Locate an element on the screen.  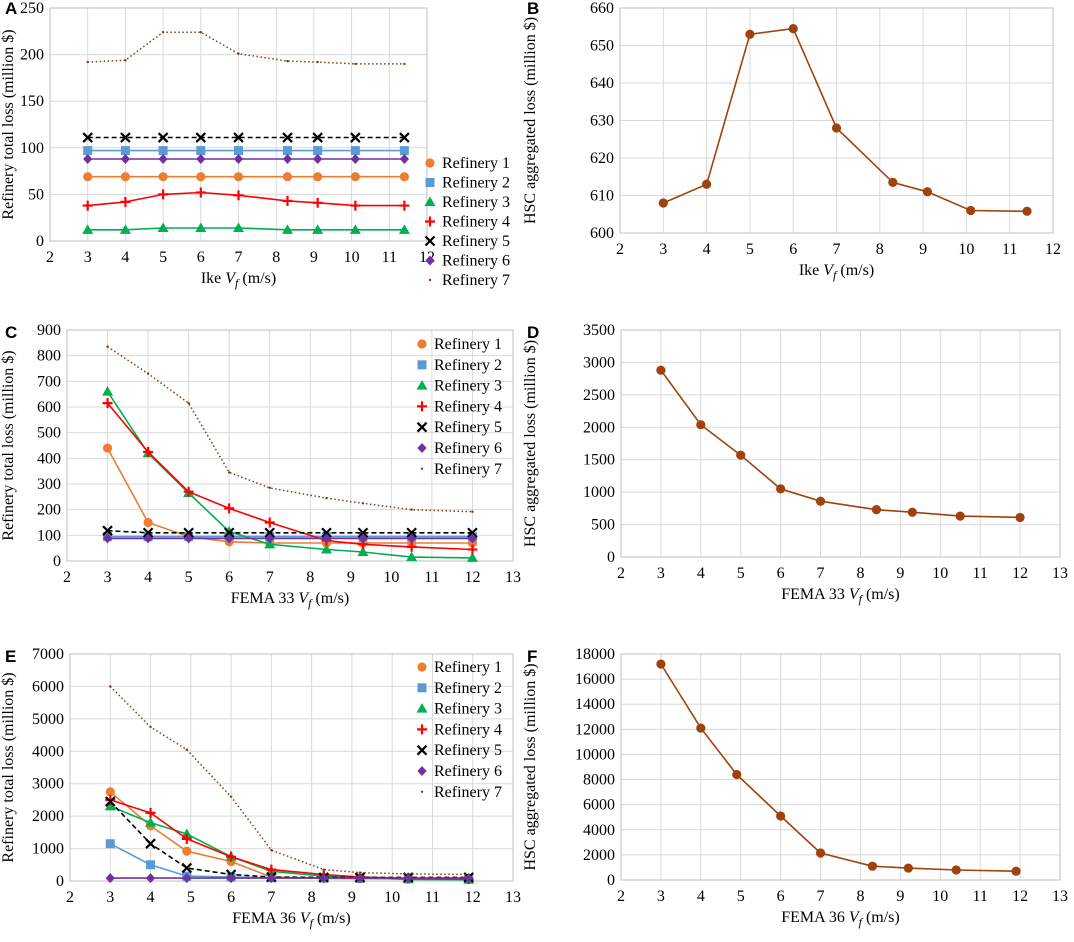
y-tick-label: 4000 is located at coordinates (599, 830).